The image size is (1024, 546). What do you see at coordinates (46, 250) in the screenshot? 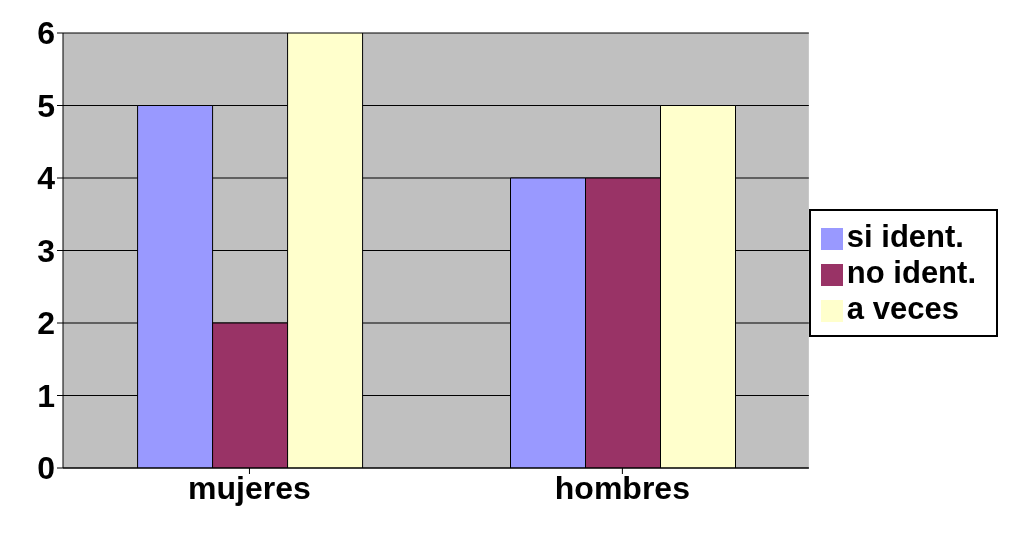
I see `y-tick-label: 3` at bounding box center [46, 250].